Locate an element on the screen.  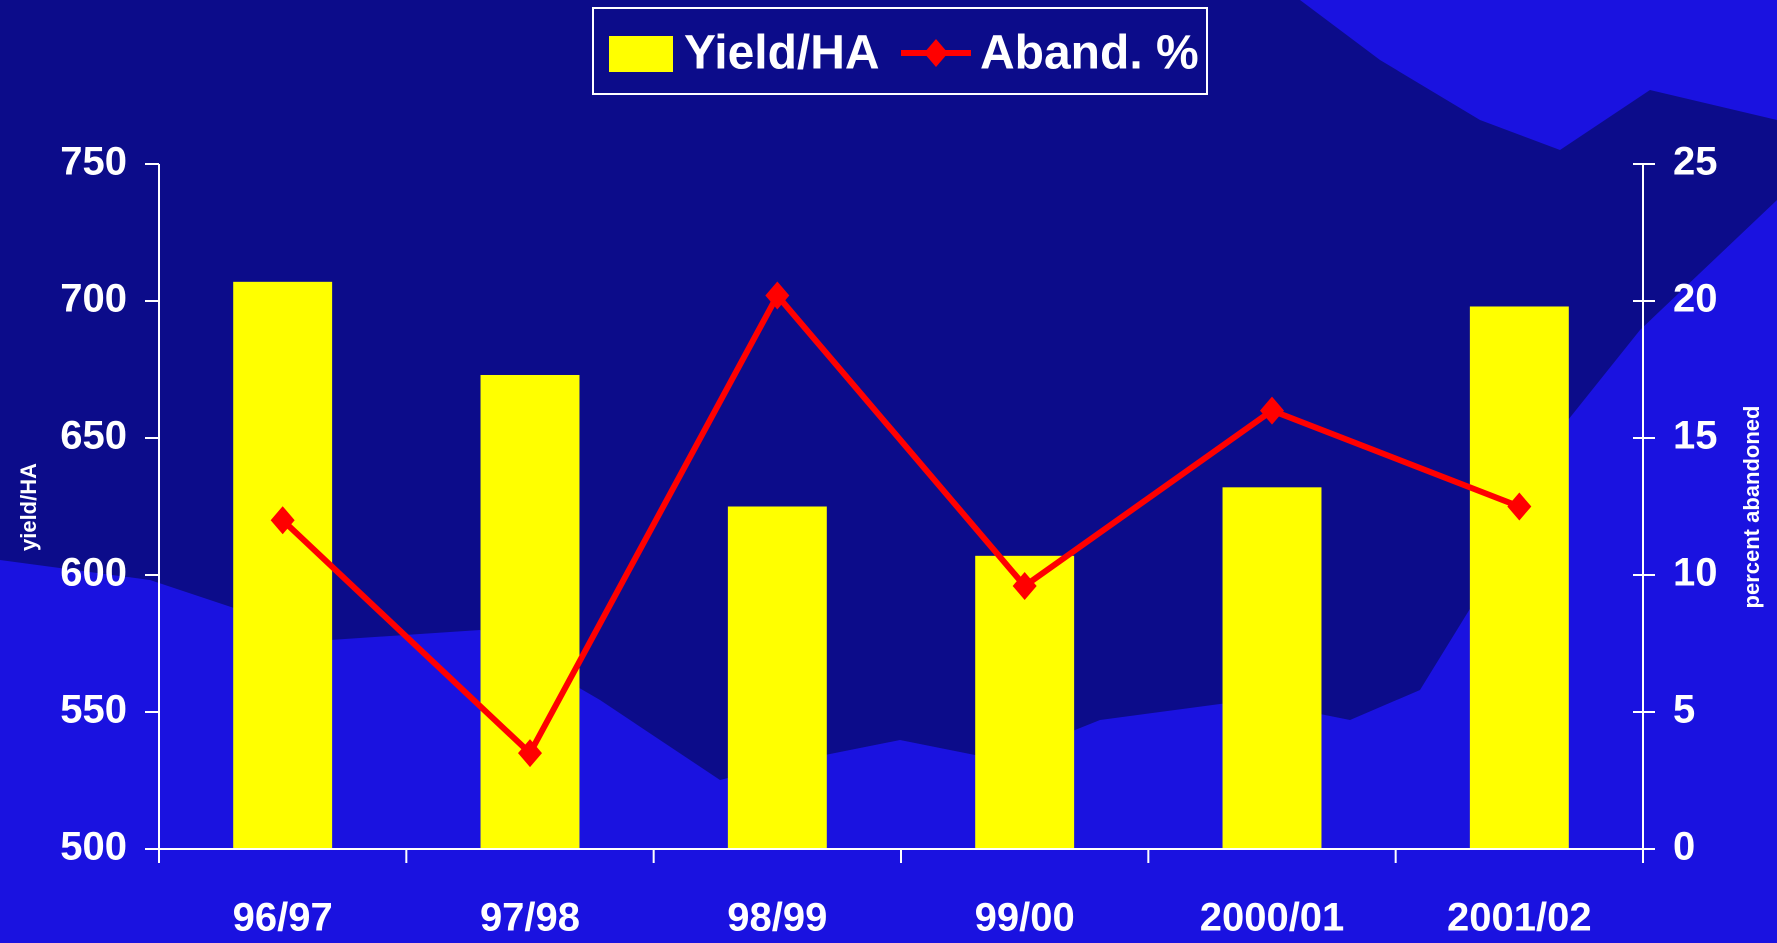
legend-marker is located at coordinates (936, 53).